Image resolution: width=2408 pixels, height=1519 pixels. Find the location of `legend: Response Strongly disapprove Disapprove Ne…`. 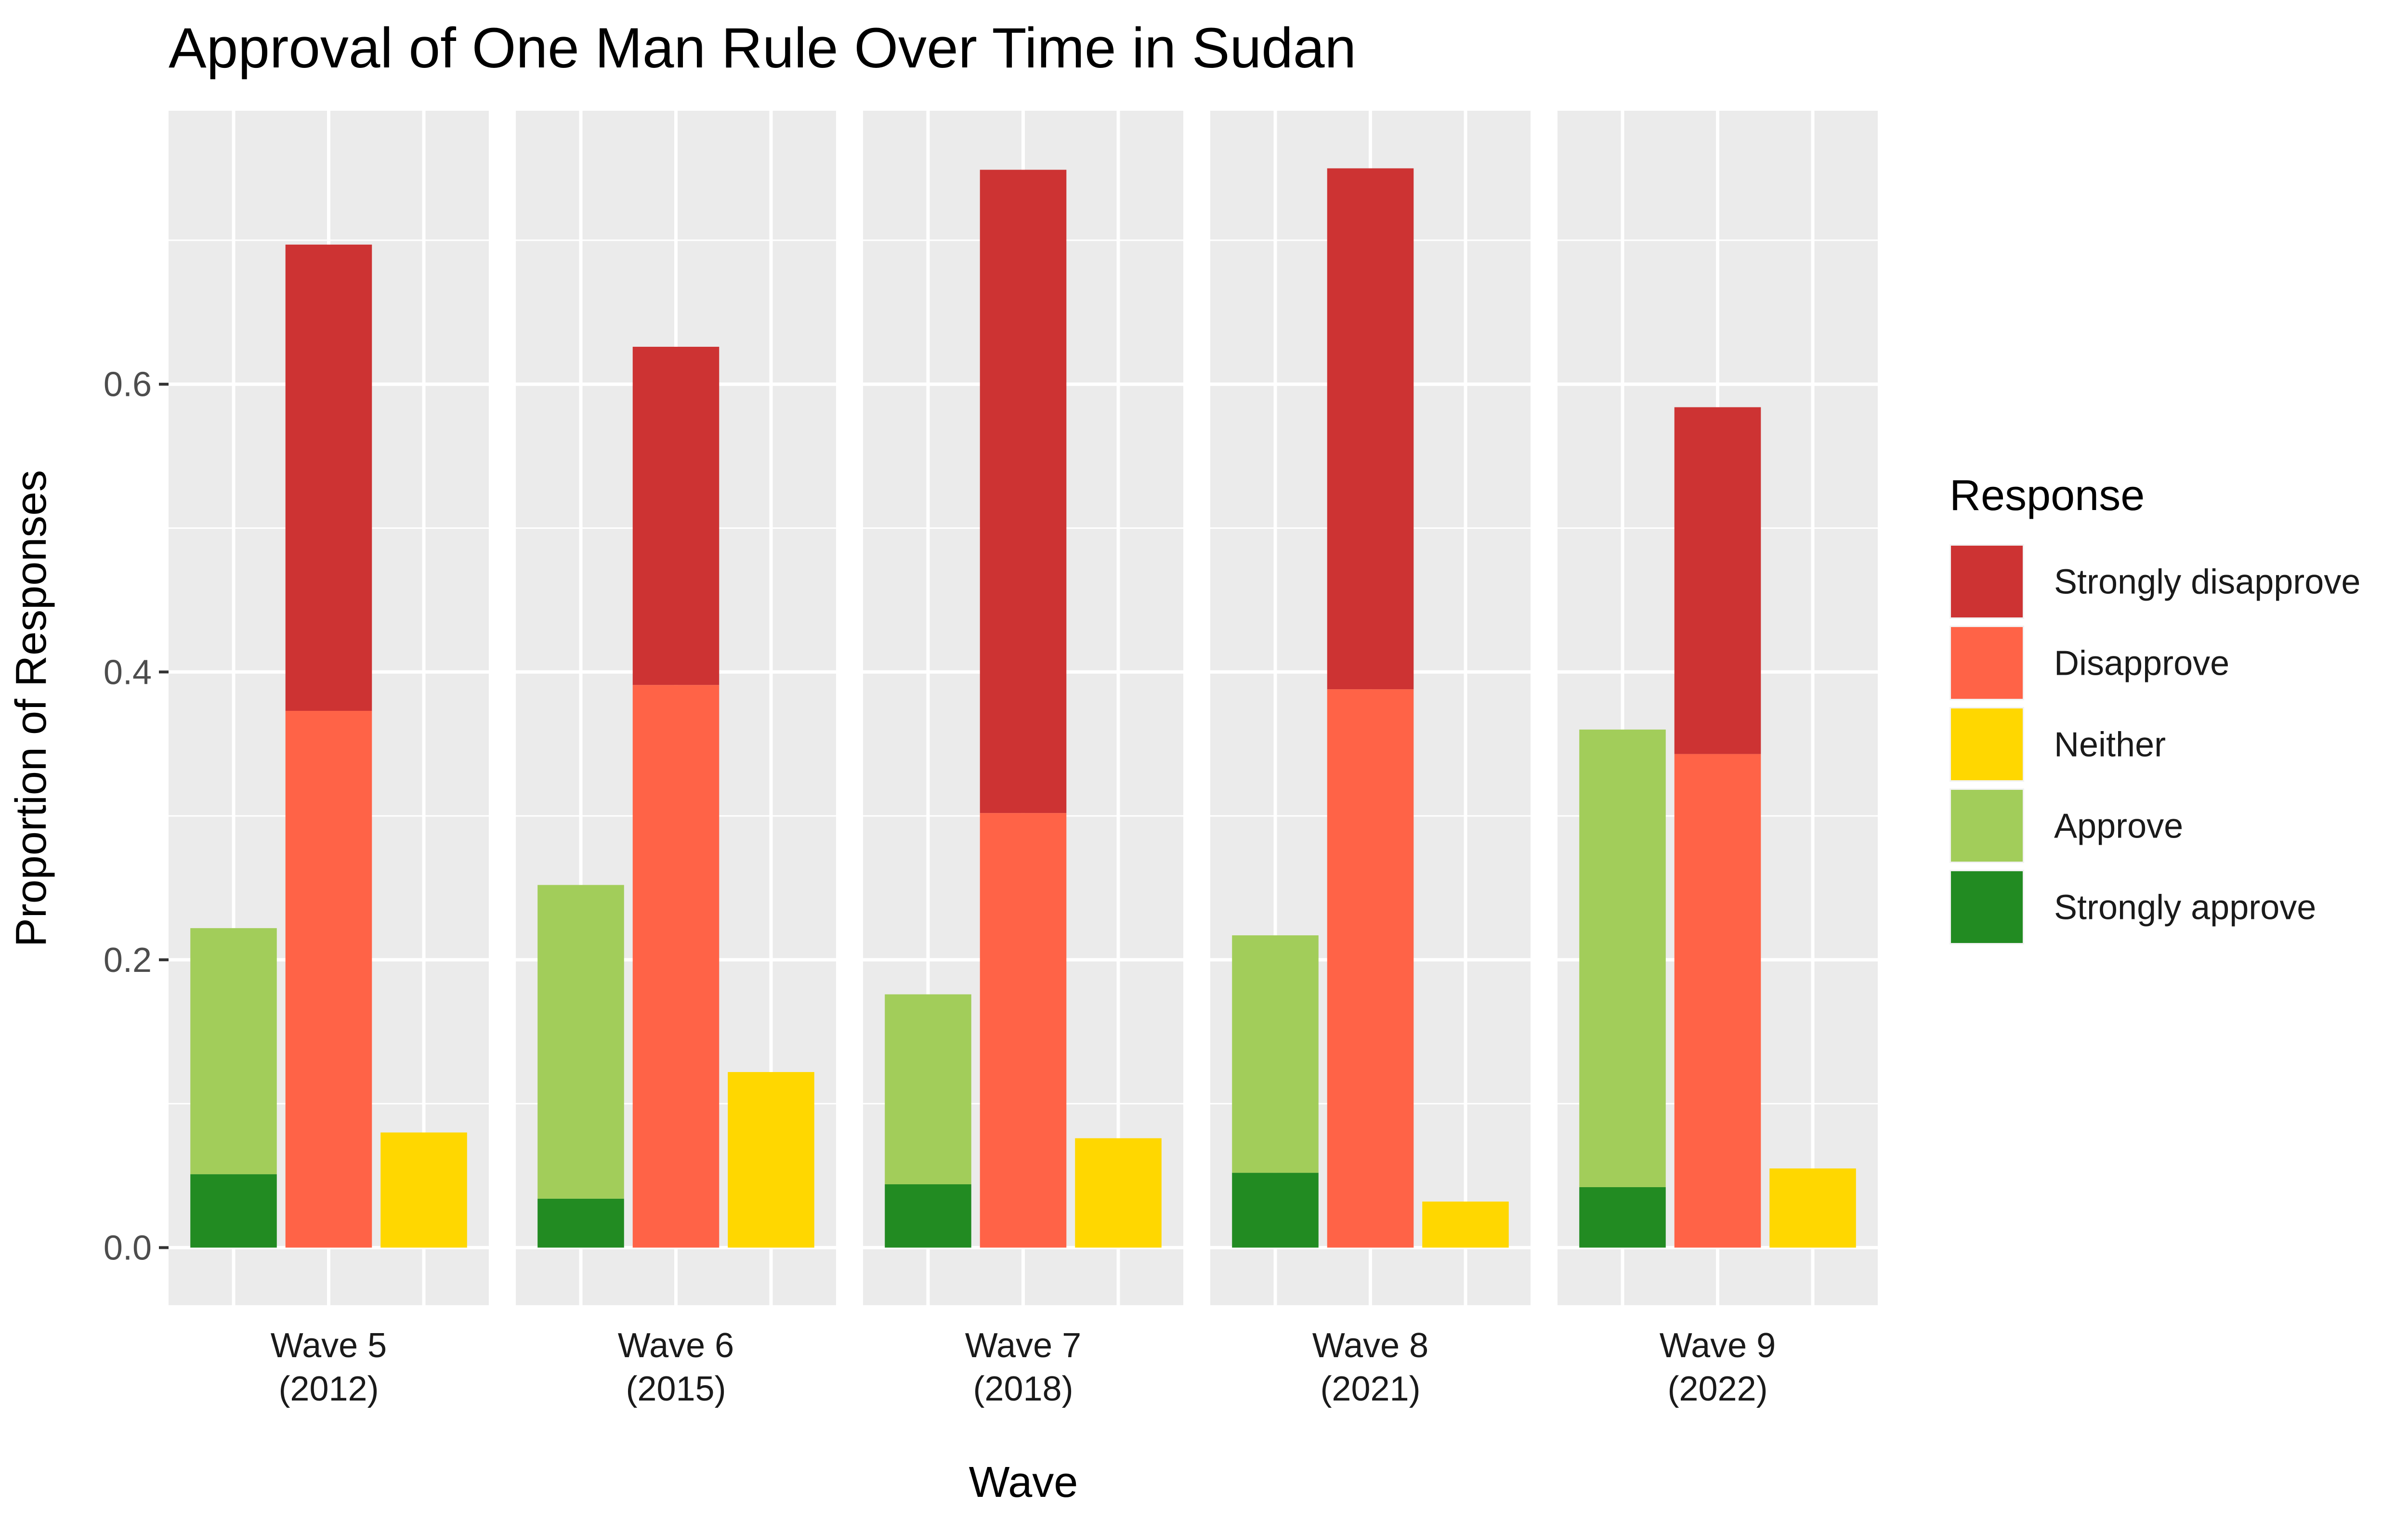

legend: Response Strongly disapprove Disapprove Ne… is located at coordinates (2155, 707).